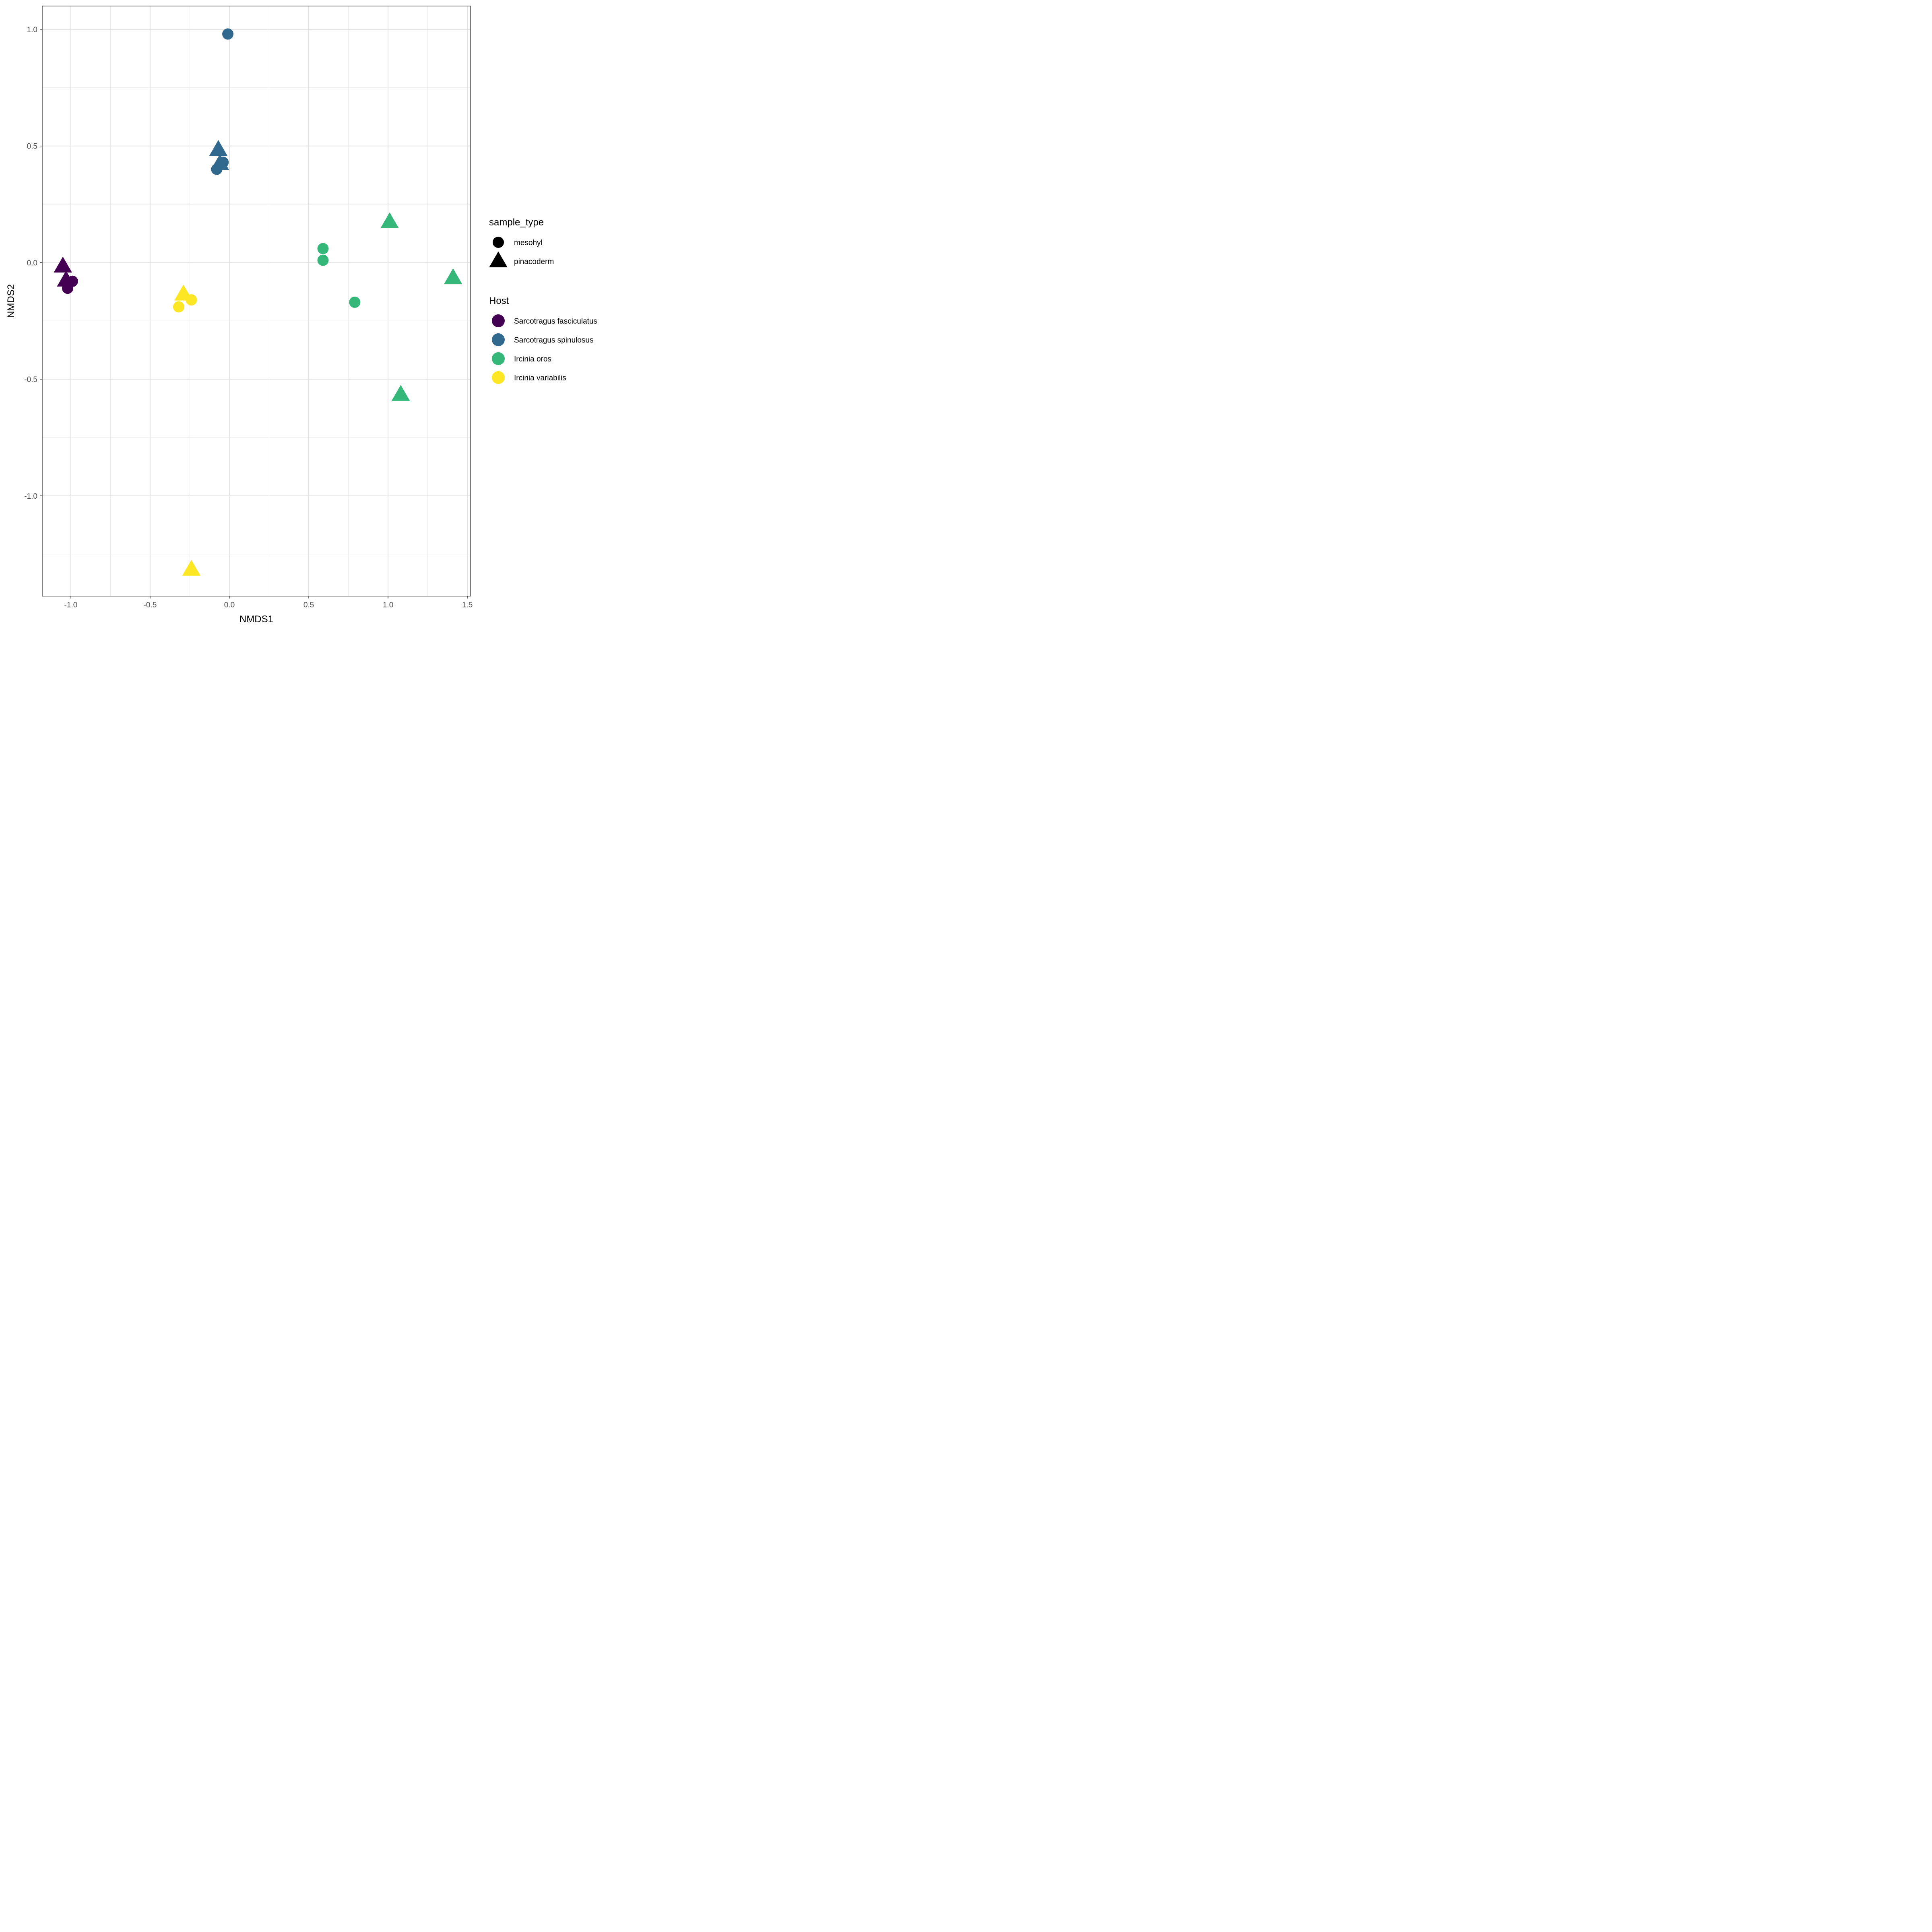 This screenshot has width=1932, height=1932. I want to click on y-tick-label: 0.0, so click(32, 263).